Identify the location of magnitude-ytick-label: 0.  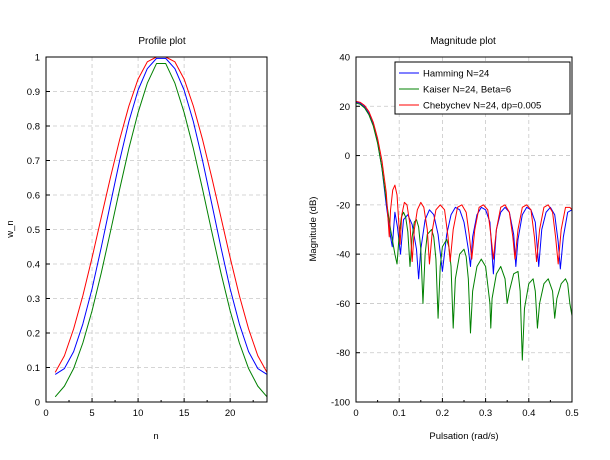
(347, 156).